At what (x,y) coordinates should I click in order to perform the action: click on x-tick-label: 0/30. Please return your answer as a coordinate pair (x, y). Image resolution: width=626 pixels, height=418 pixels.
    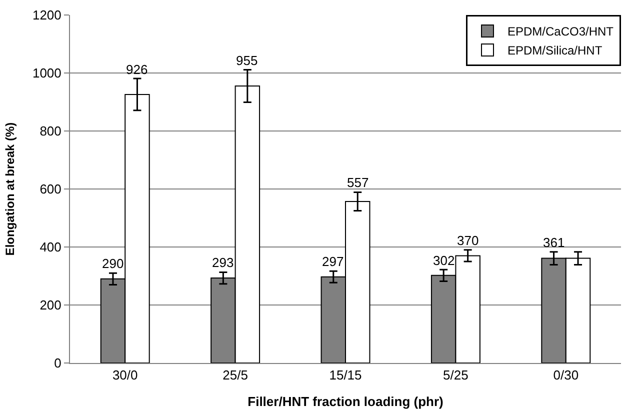
    Looking at the image, I should click on (566, 375).